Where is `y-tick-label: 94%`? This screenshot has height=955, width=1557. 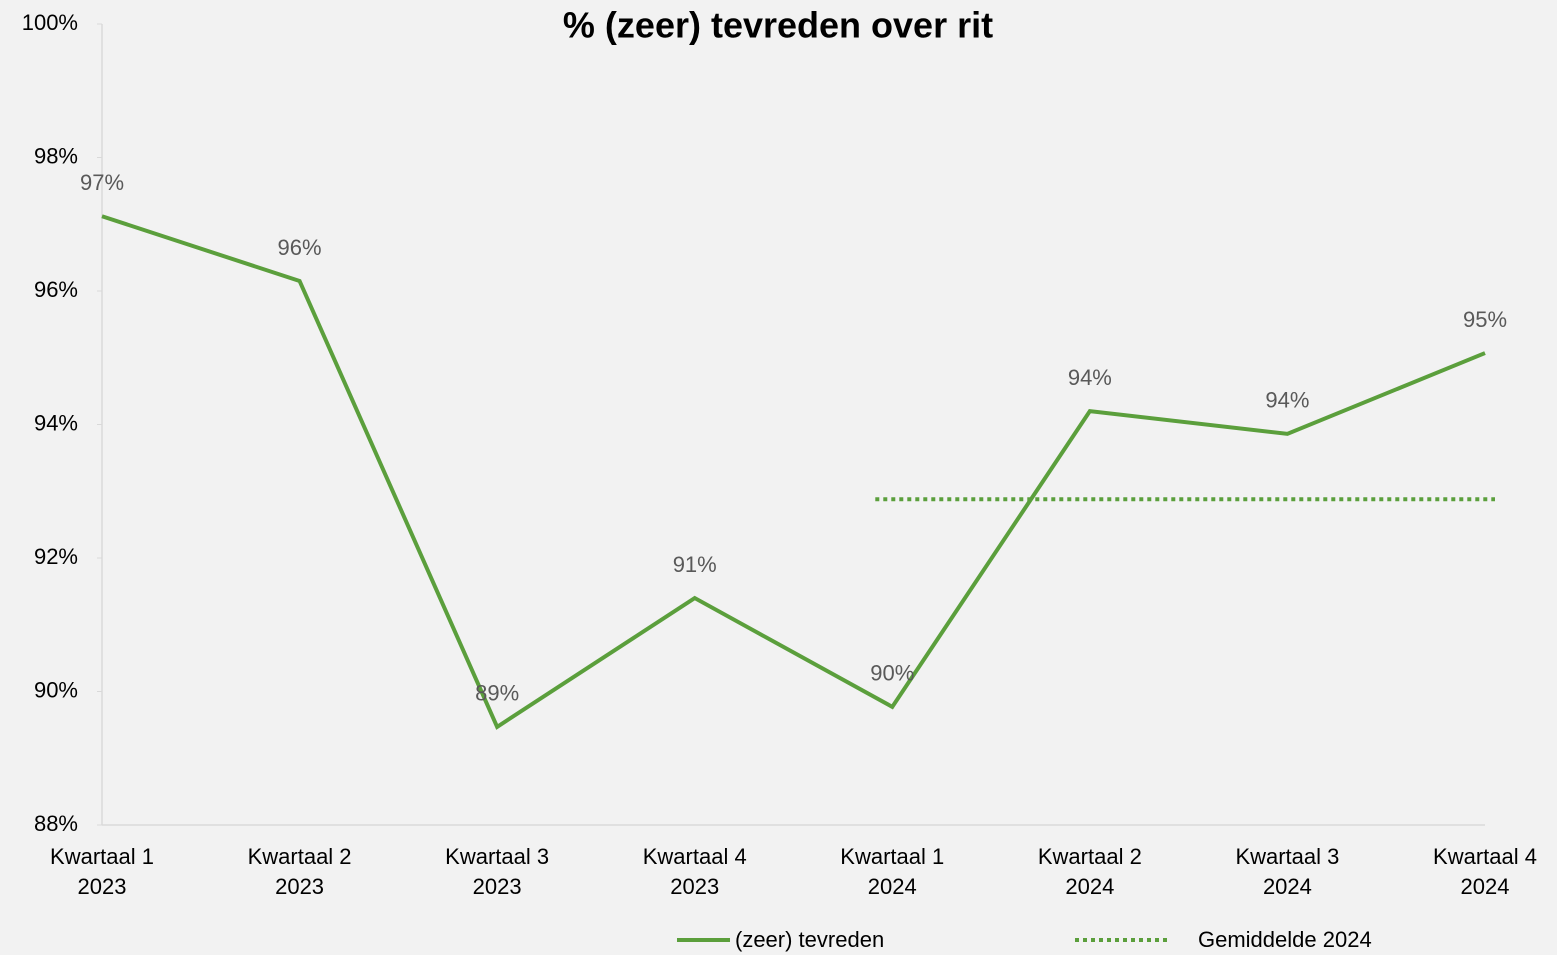
y-tick-label: 94% is located at coordinates (56, 422).